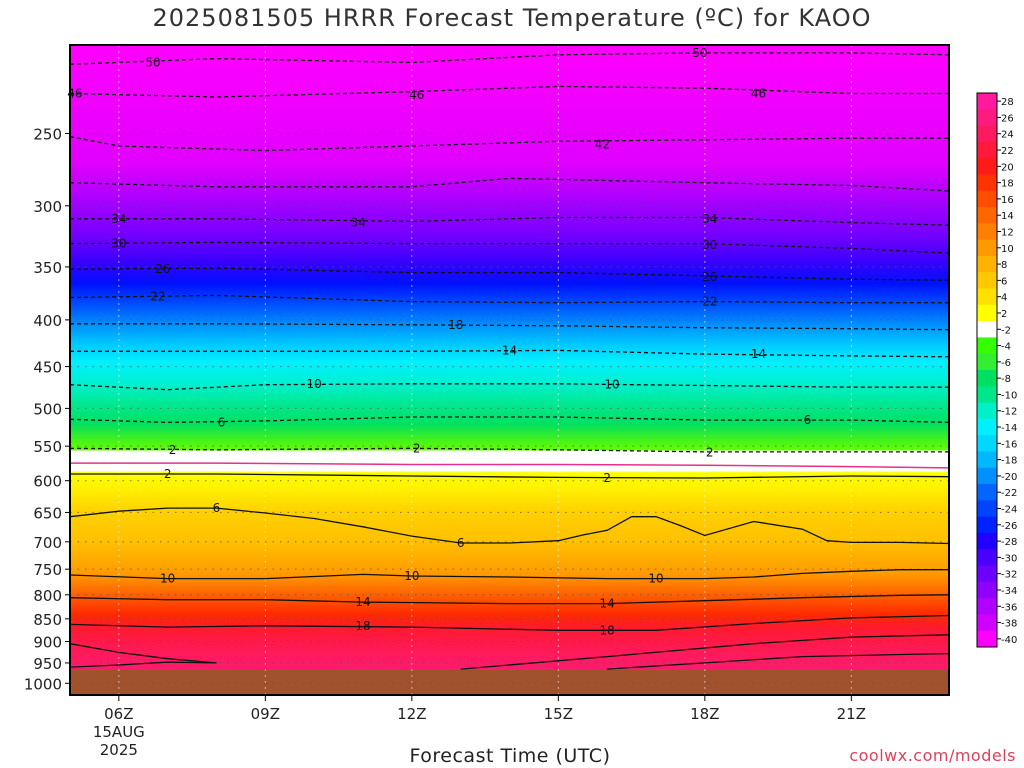  What do you see at coordinates (987, 443) in the screenshot?
I see `colorbar-swatch--16` at bounding box center [987, 443].